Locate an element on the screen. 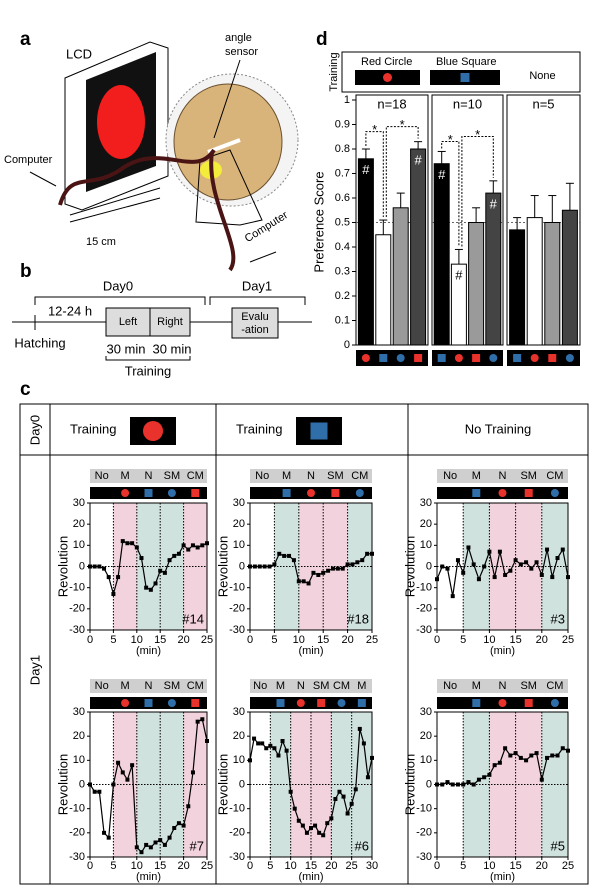 Image resolution: width=600 pixels, height=887 pixels. phase-label: M is located at coordinates (476, 476).